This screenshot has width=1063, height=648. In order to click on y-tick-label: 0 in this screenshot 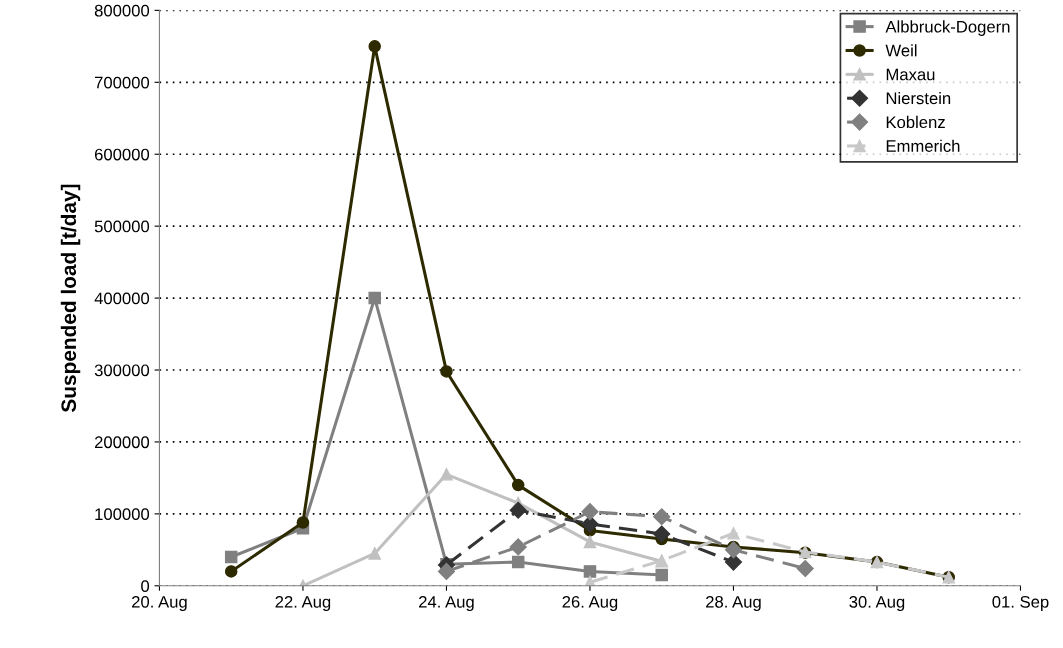, I will do `click(145, 586)`.